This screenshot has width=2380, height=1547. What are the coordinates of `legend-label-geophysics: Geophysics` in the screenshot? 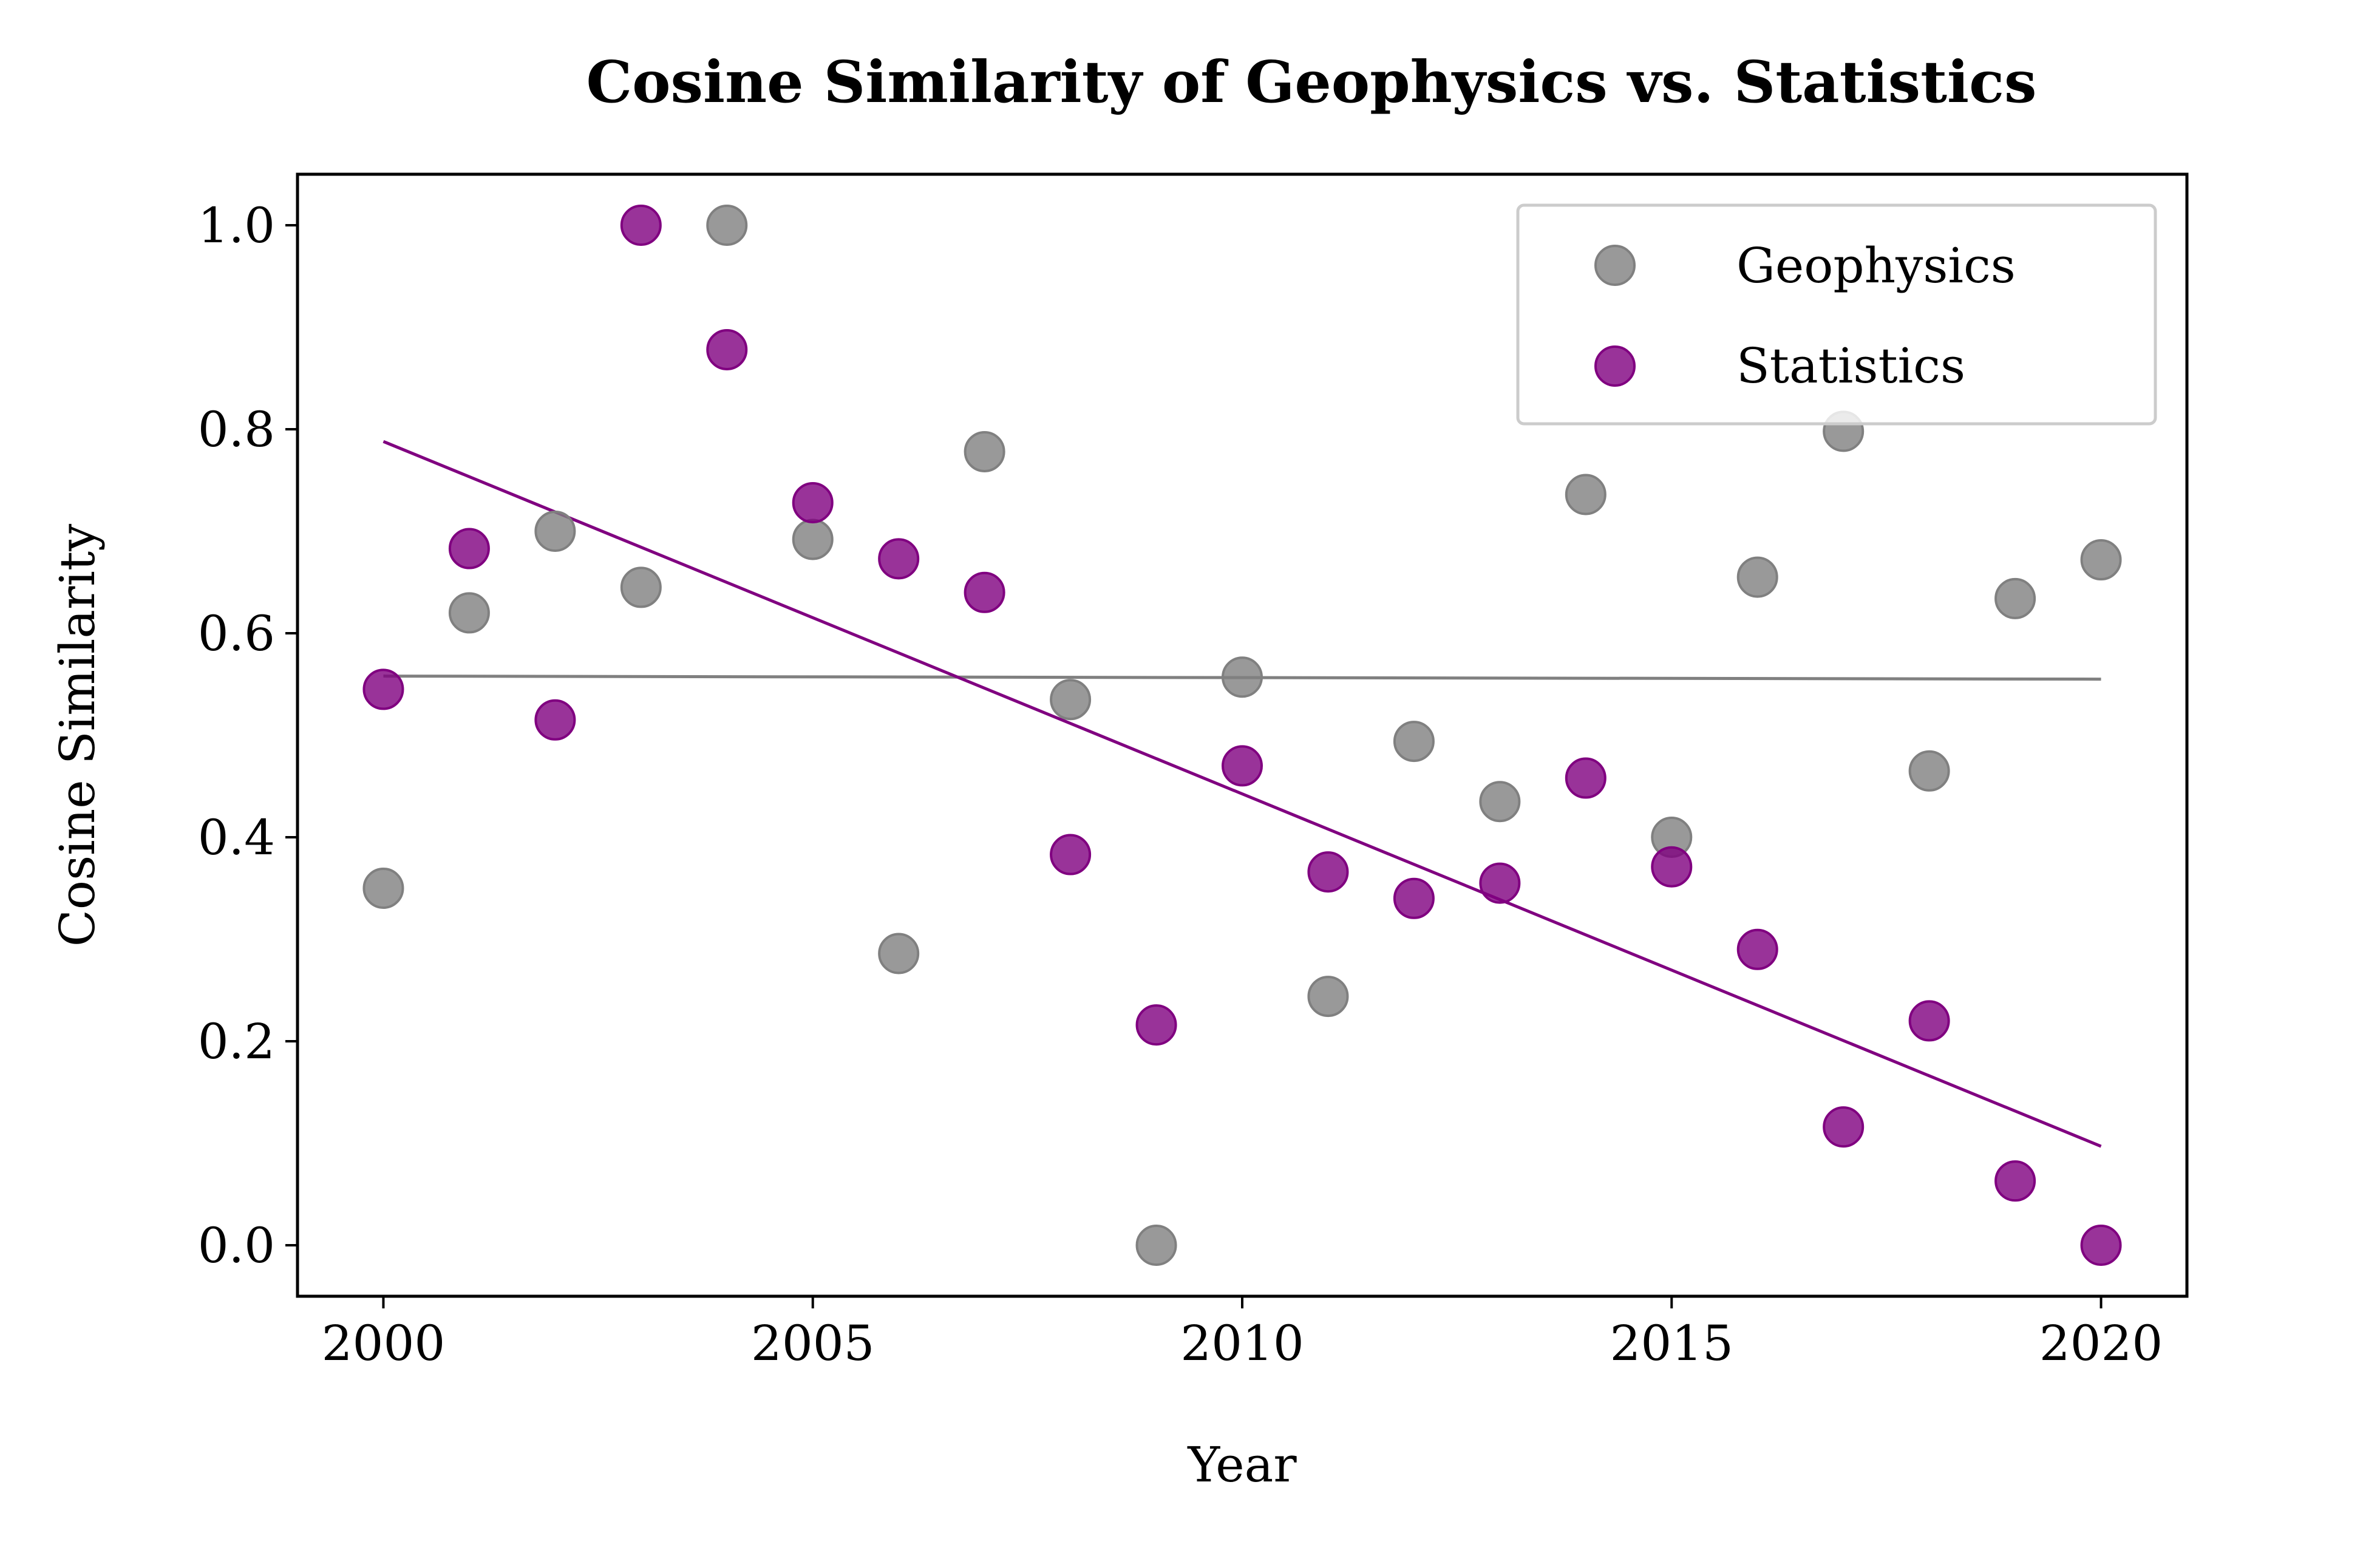 It's located at (1876, 265).